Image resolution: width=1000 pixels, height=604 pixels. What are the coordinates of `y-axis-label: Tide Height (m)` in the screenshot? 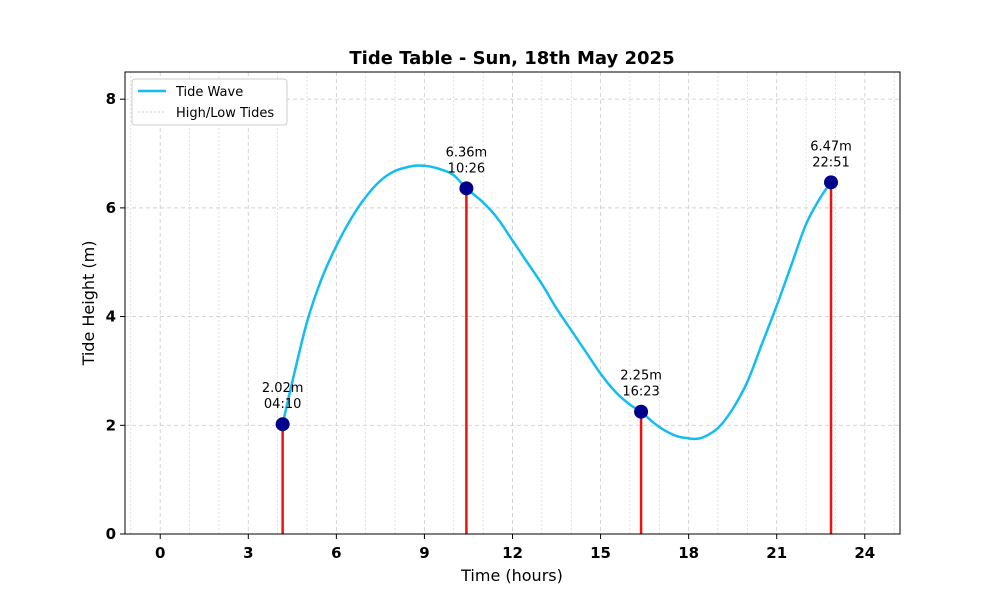 It's located at (88, 304).